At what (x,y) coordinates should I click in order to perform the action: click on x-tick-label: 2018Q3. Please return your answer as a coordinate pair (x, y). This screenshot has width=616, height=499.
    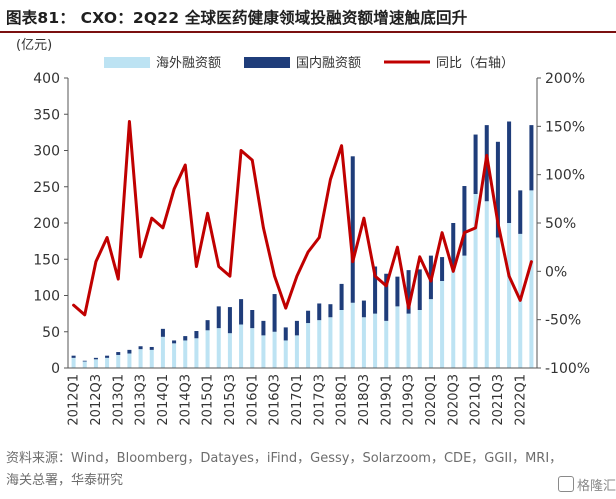
    Looking at the image, I should click on (364, 400).